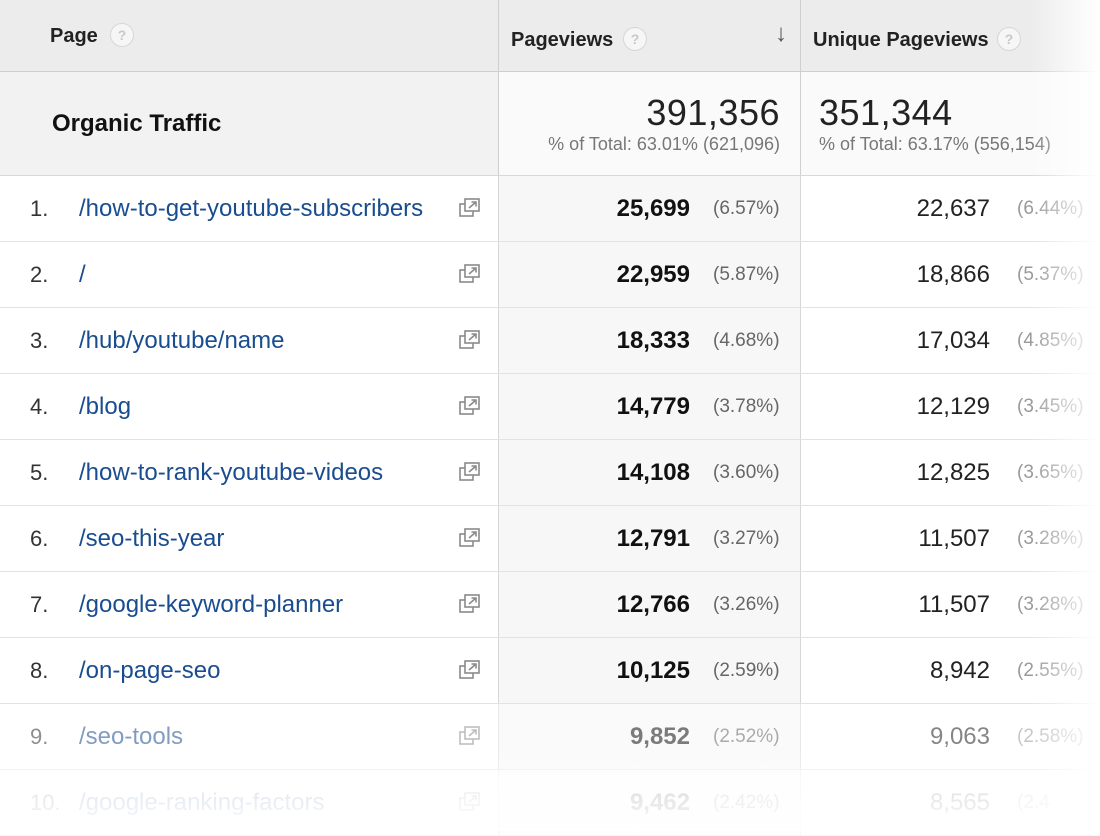 This screenshot has width=1100, height=836. What do you see at coordinates (202, 802) in the screenshot?
I see `page-link: /google-ranking-factors` at bounding box center [202, 802].